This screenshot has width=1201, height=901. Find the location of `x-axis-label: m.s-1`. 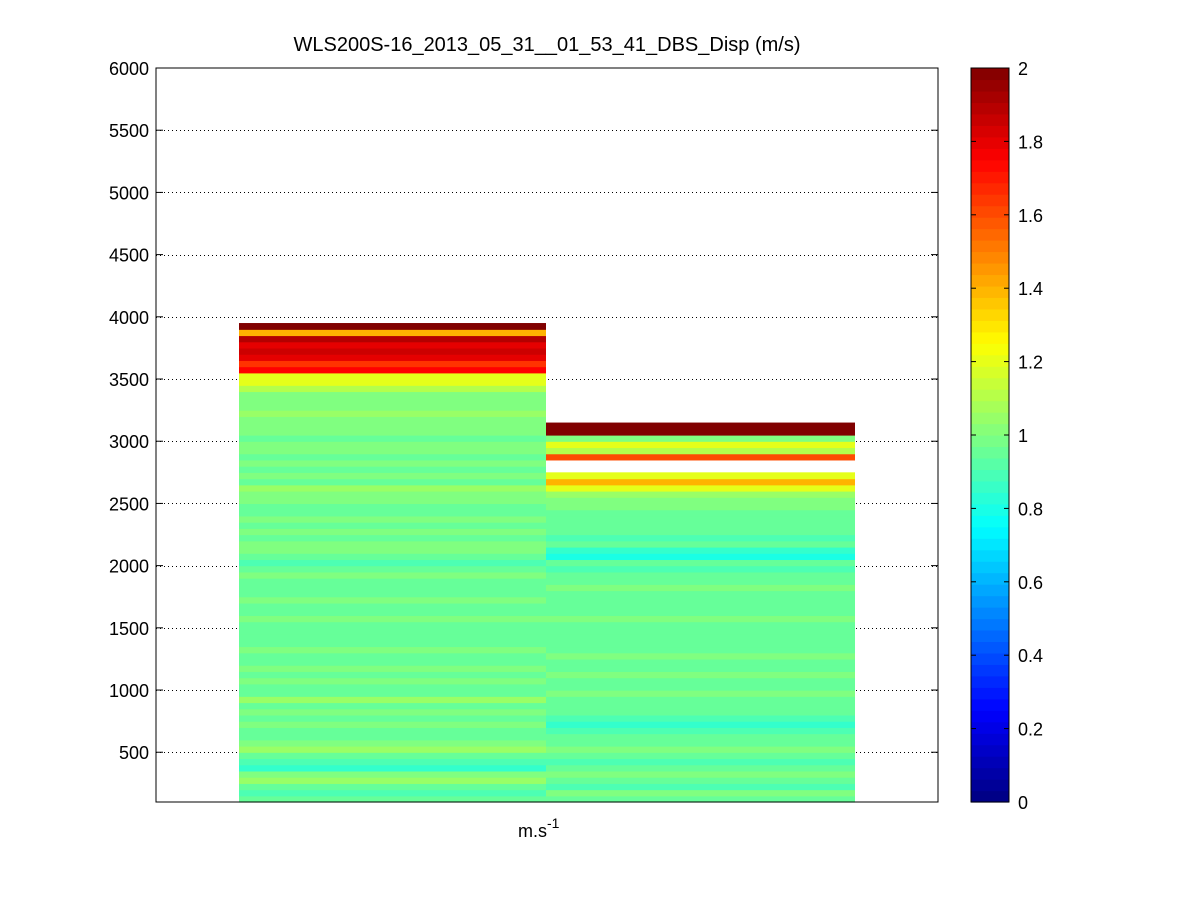

x-axis-label: m.s-1 is located at coordinates (539, 828).